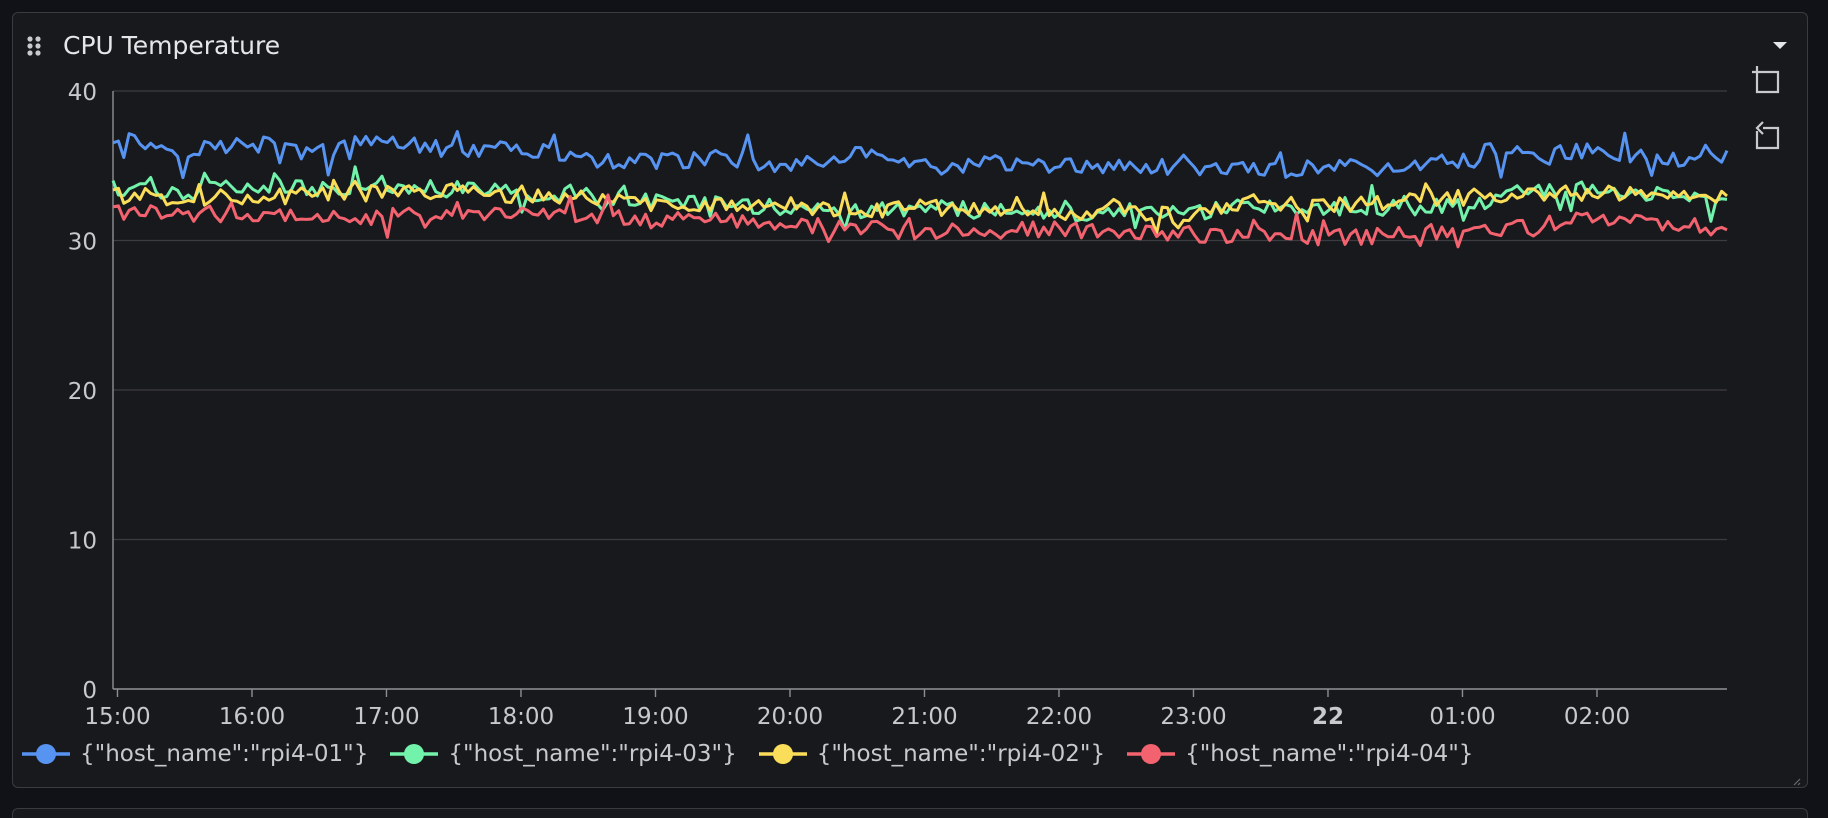  Describe the element at coordinates (1328, 717) in the screenshot. I see `x-tick-label: 22` at that location.